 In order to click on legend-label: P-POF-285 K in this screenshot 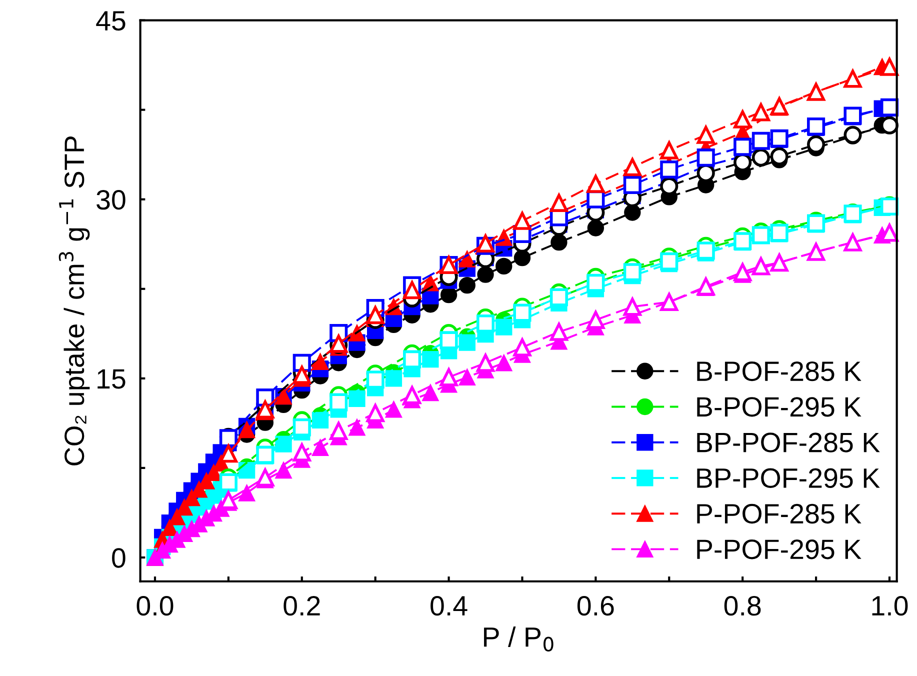, I will do `click(779, 514)`.